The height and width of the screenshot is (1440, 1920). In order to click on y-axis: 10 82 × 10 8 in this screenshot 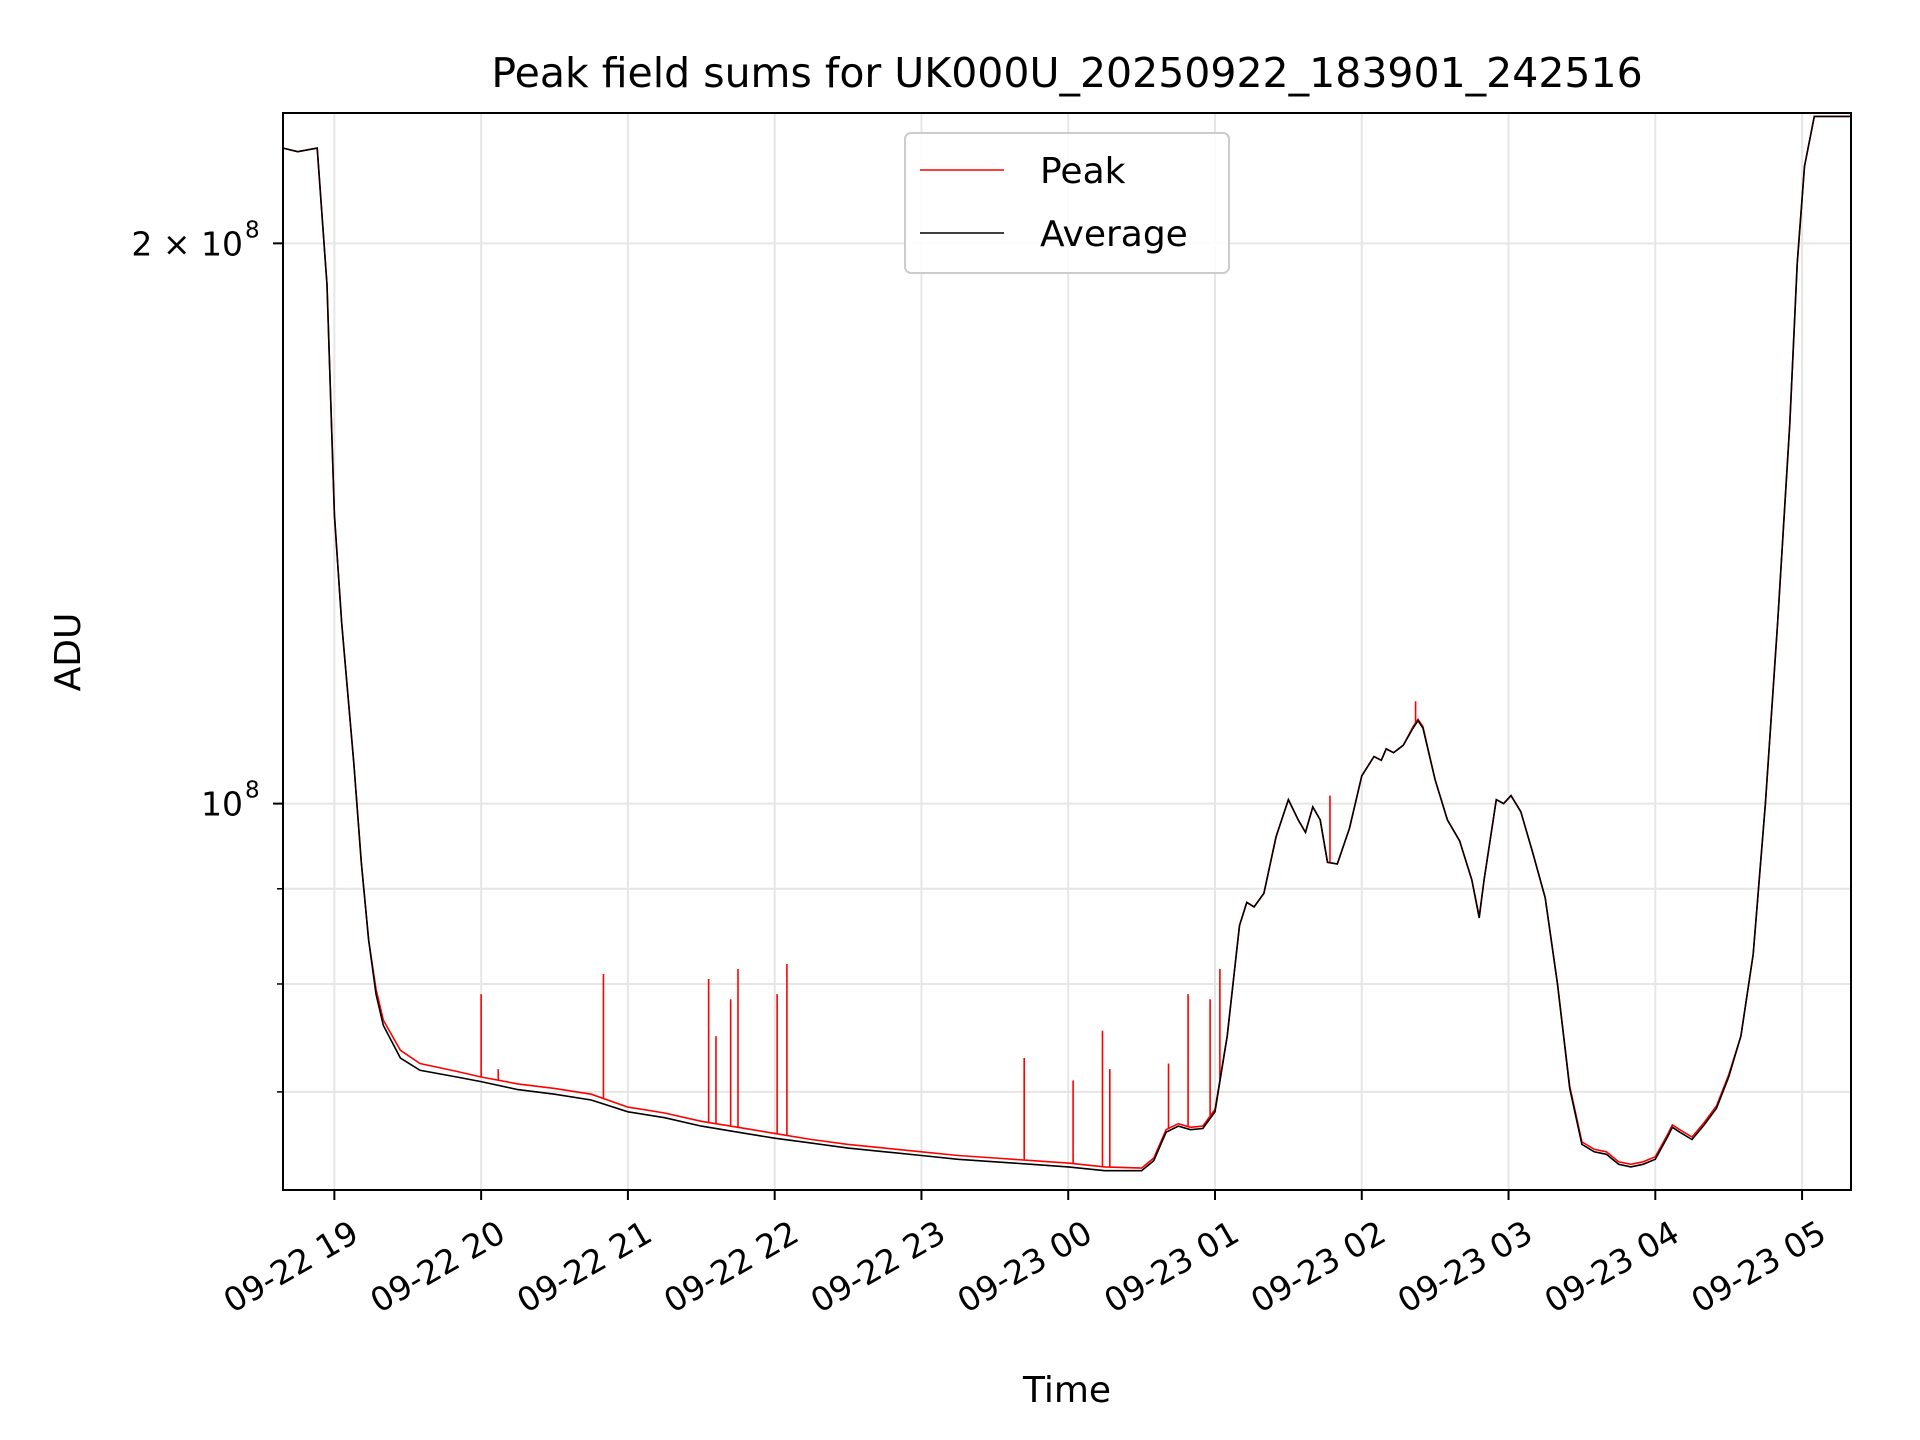, I will do `click(207, 655)`.